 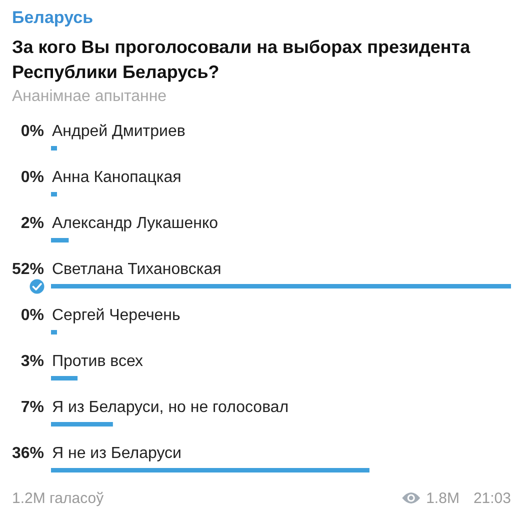 I want to click on y-tick-label: Я из Беларуси, но не голосовал, so click(x=170, y=407).